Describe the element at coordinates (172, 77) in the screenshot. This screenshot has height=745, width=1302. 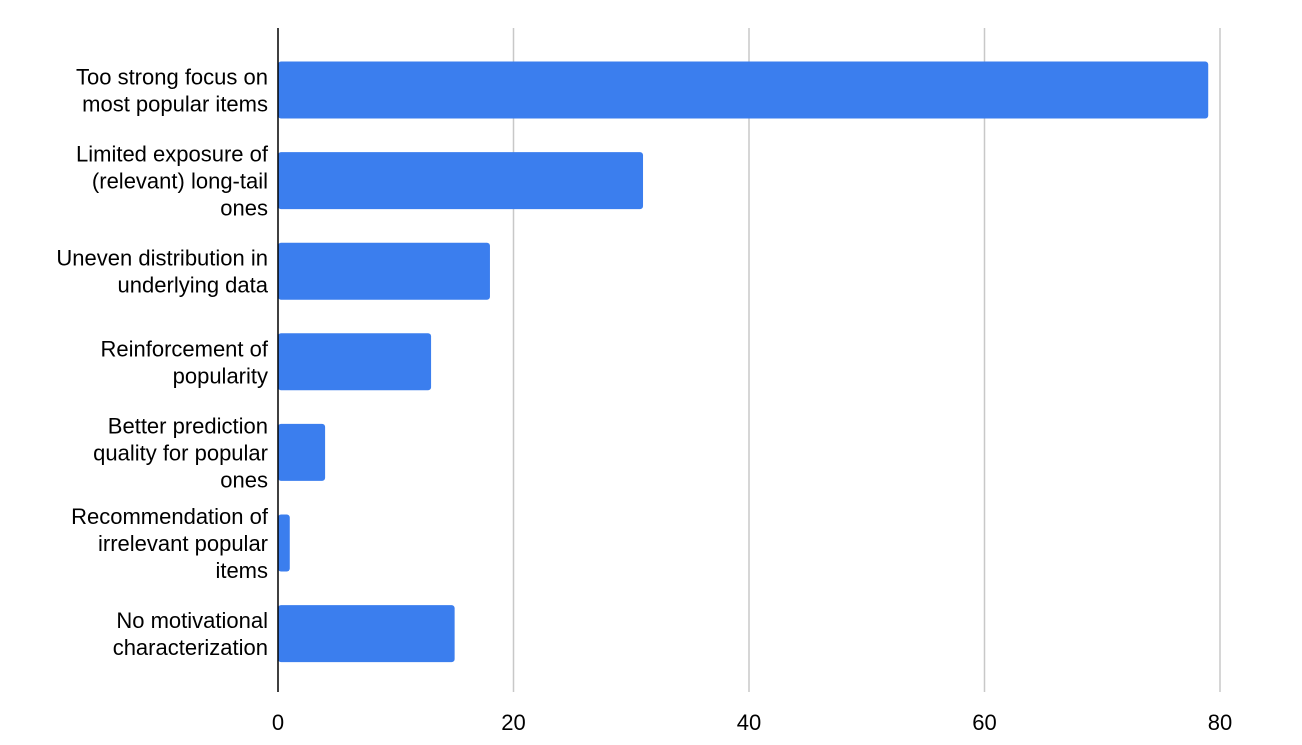
I see `category-label-line: Too strong focus on` at that location.